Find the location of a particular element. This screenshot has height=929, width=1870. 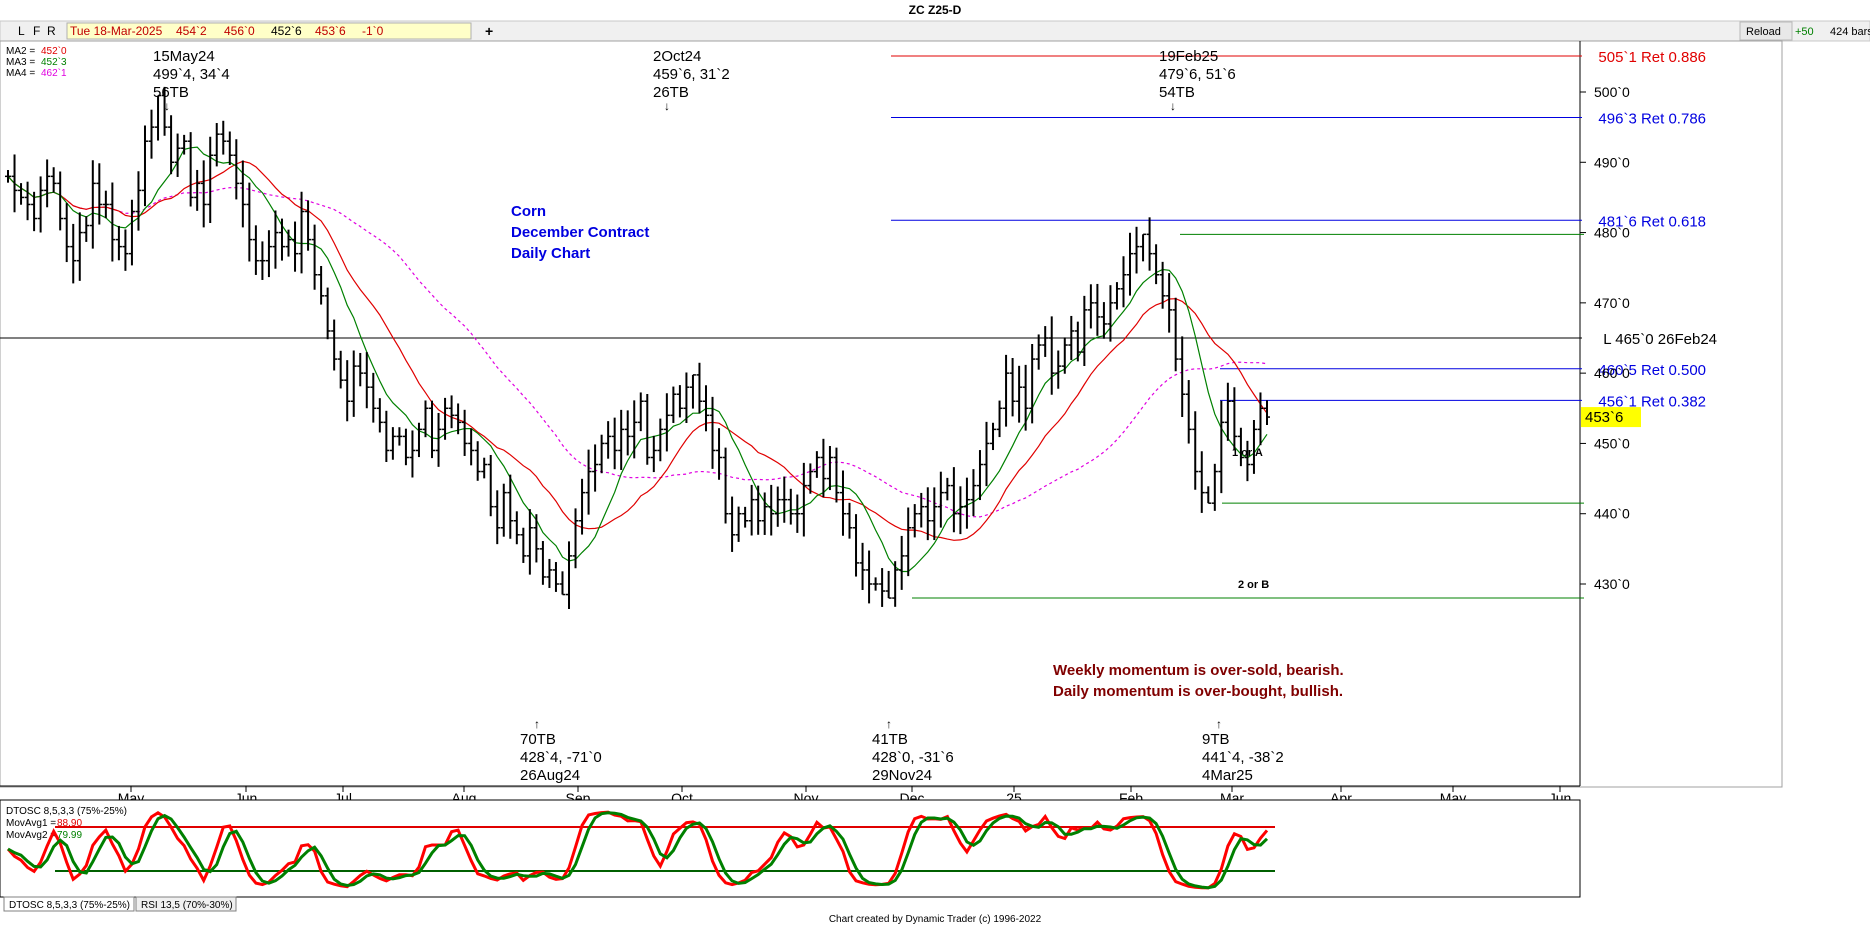

tab-dtosc-label: DTOSC 8,5,3,3 (75%-25%) is located at coordinates (69, 905).